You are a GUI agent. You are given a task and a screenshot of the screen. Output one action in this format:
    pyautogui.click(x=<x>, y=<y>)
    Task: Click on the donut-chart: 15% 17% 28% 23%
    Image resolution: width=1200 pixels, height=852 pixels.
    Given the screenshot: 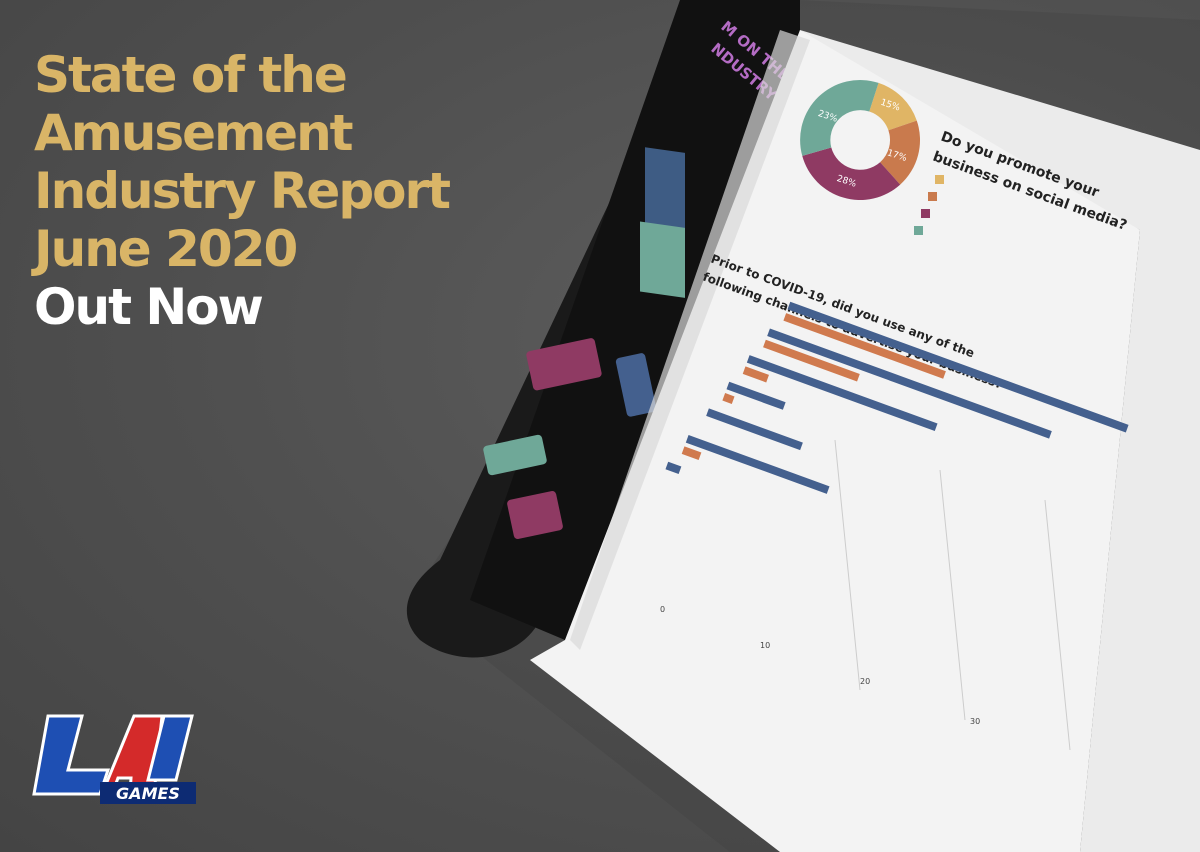 What is the action you would take?
    pyautogui.click(x=860, y=140)
    